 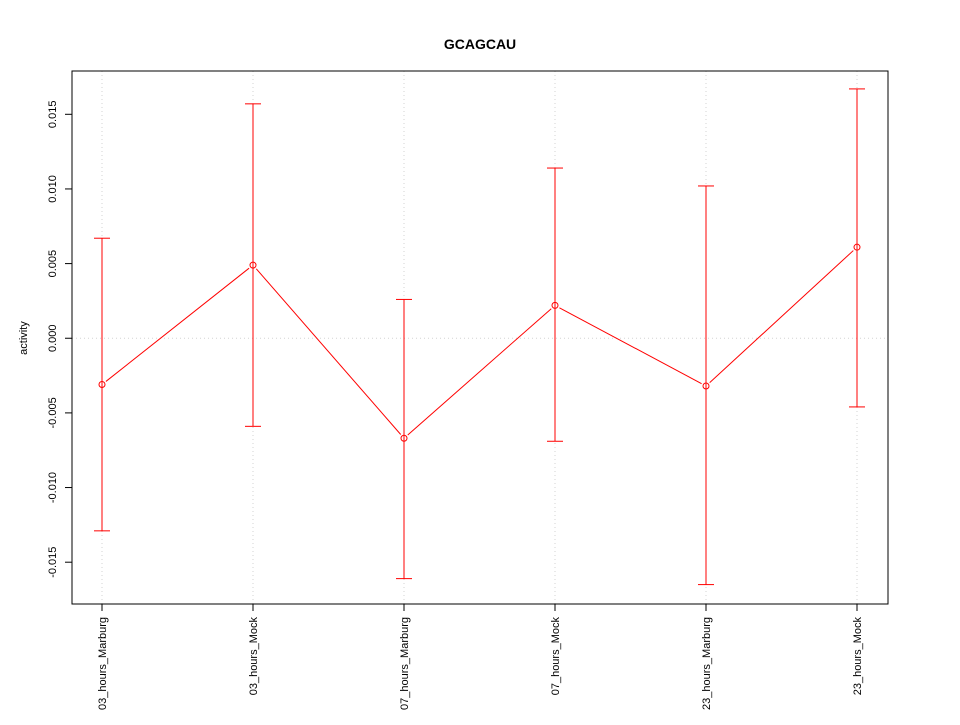 I want to click on x-tick-label: 23_hours_Mock, so click(x=858, y=656).